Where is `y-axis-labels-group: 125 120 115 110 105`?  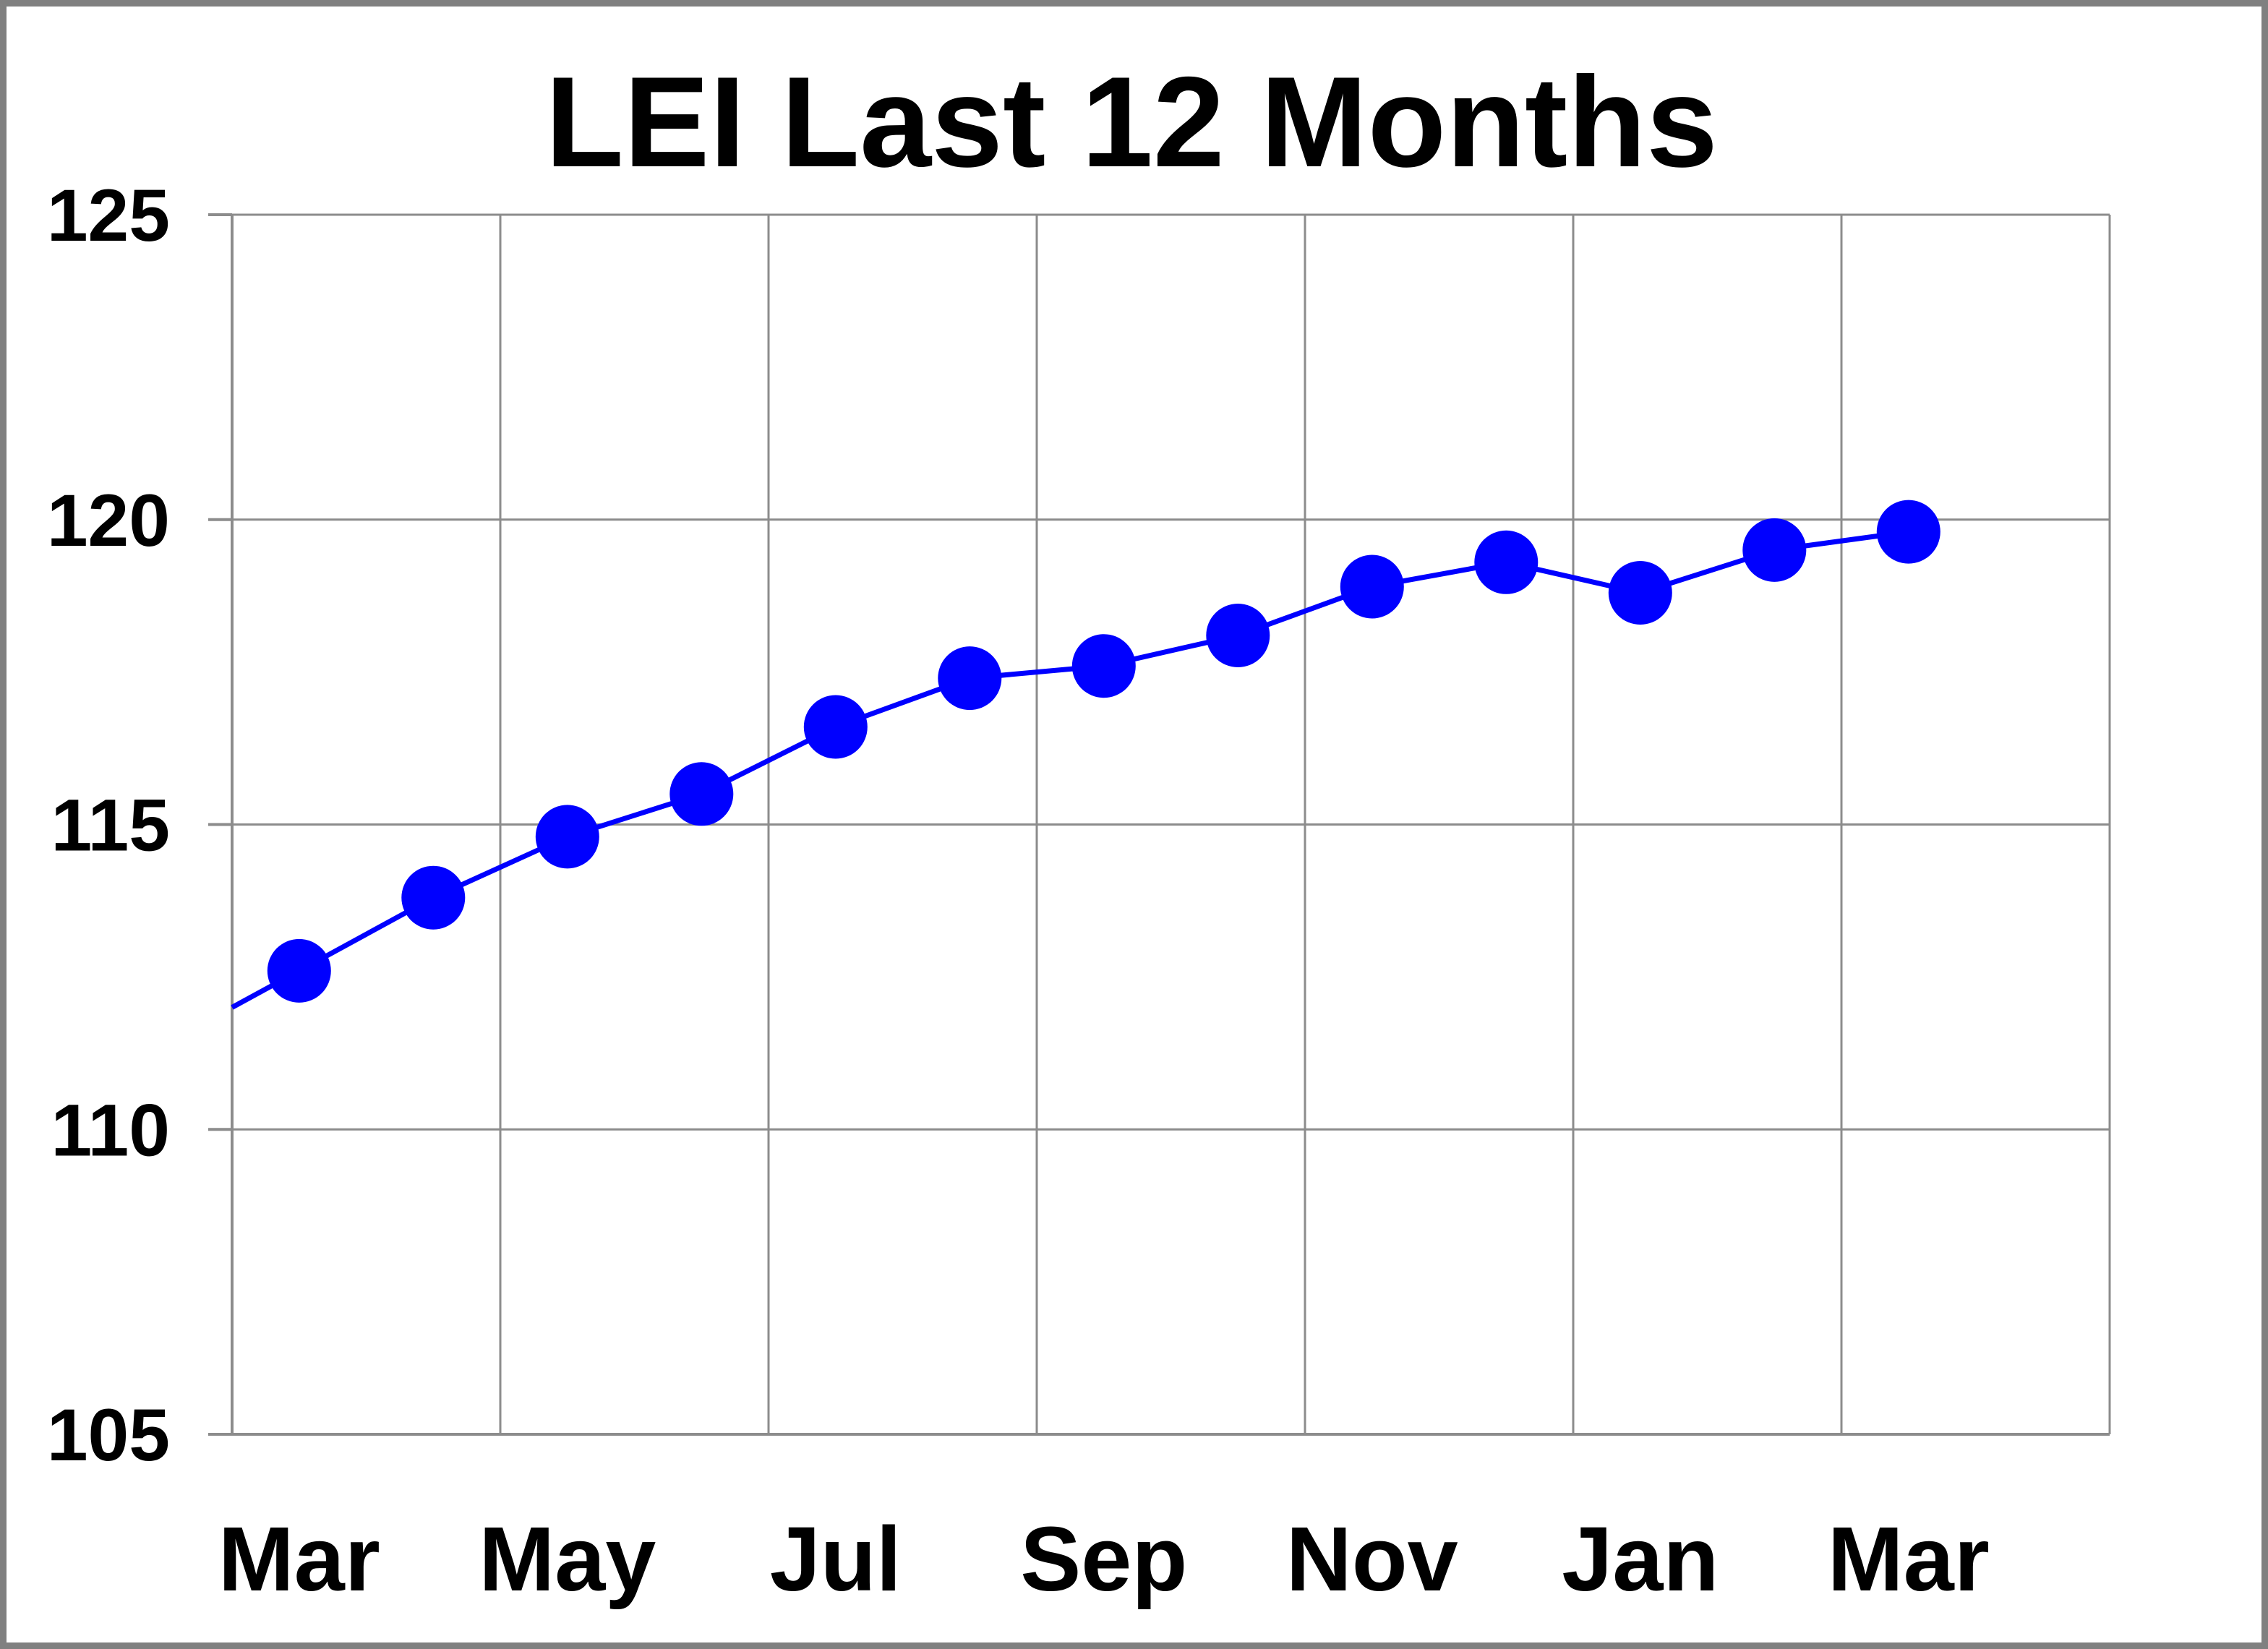
y-axis-labels-group: 125 120 115 110 105 is located at coordinates (109, 825).